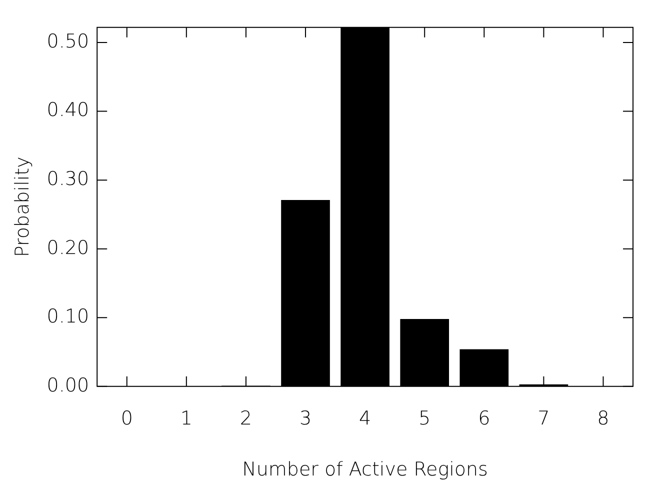  What do you see at coordinates (365, 419) in the screenshot?
I see `x-tick-label: 4` at bounding box center [365, 419].